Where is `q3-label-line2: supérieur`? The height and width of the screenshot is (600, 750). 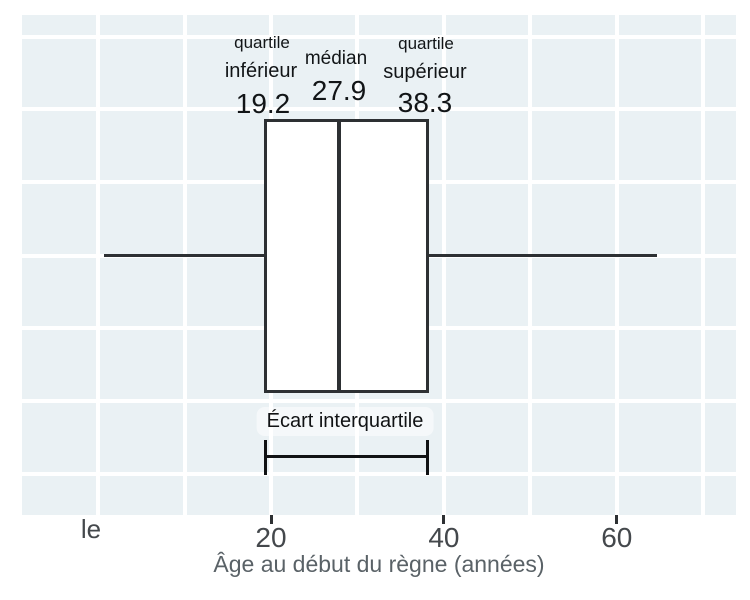 q3-label-line2: supérieur is located at coordinates (425, 72).